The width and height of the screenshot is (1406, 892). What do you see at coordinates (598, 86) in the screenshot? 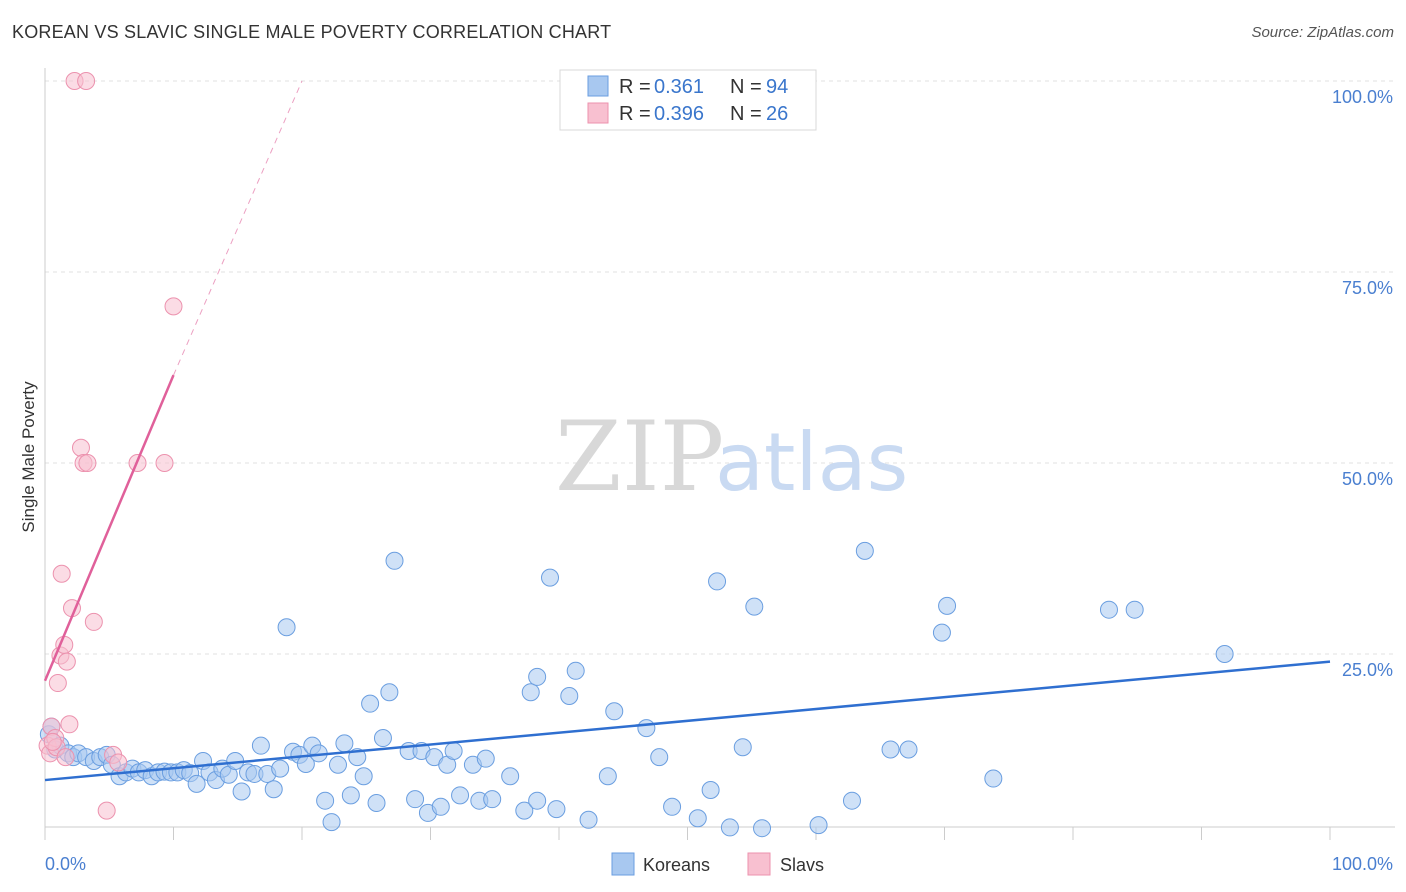
I see `legend-swatch-koreans` at bounding box center [598, 86].